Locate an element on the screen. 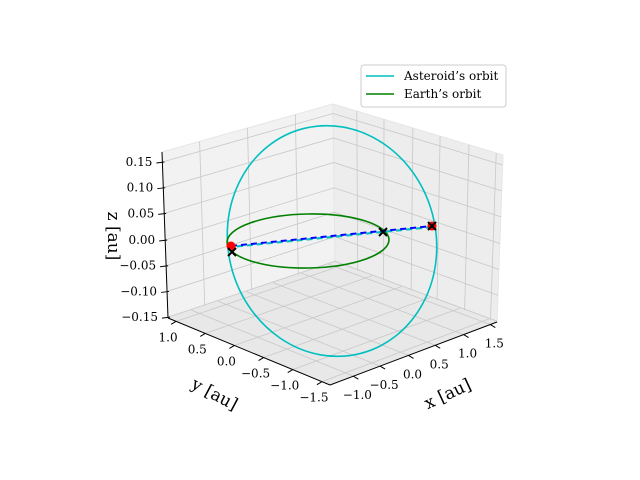 The width and height of the screenshot is (640, 480). x-axis-line is located at coordinates (413, 353).